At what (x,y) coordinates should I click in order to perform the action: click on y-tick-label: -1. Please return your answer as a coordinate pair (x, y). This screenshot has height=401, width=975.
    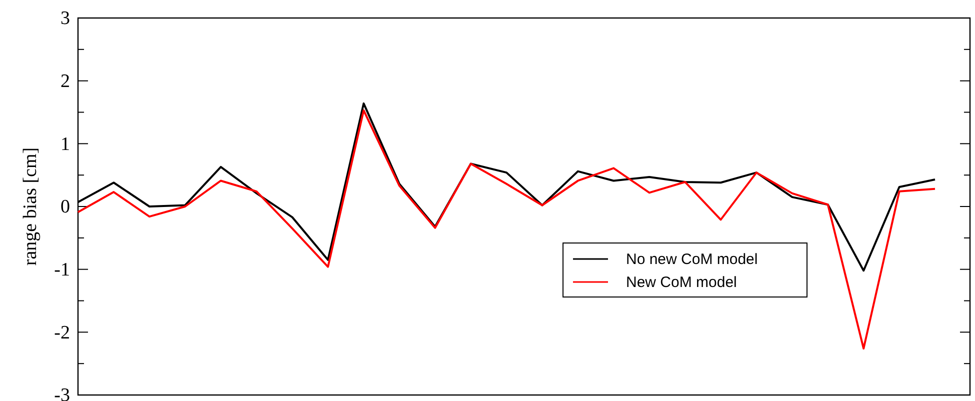
    Looking at the image, I should click on (62, 269).